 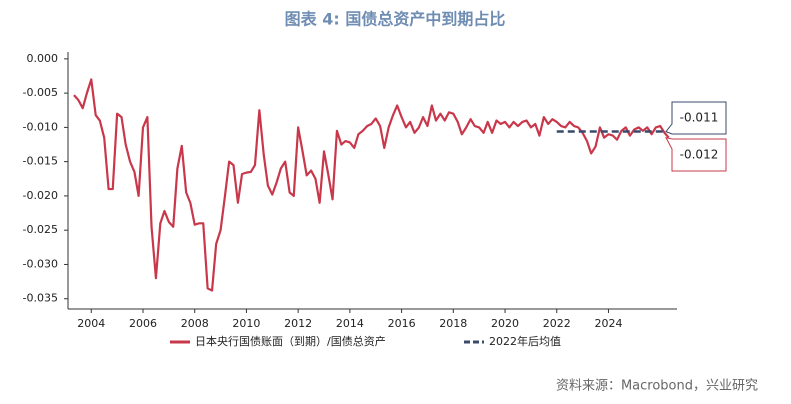 I want to click on y-tick-label: -0.030, so click(x=40, y=263).